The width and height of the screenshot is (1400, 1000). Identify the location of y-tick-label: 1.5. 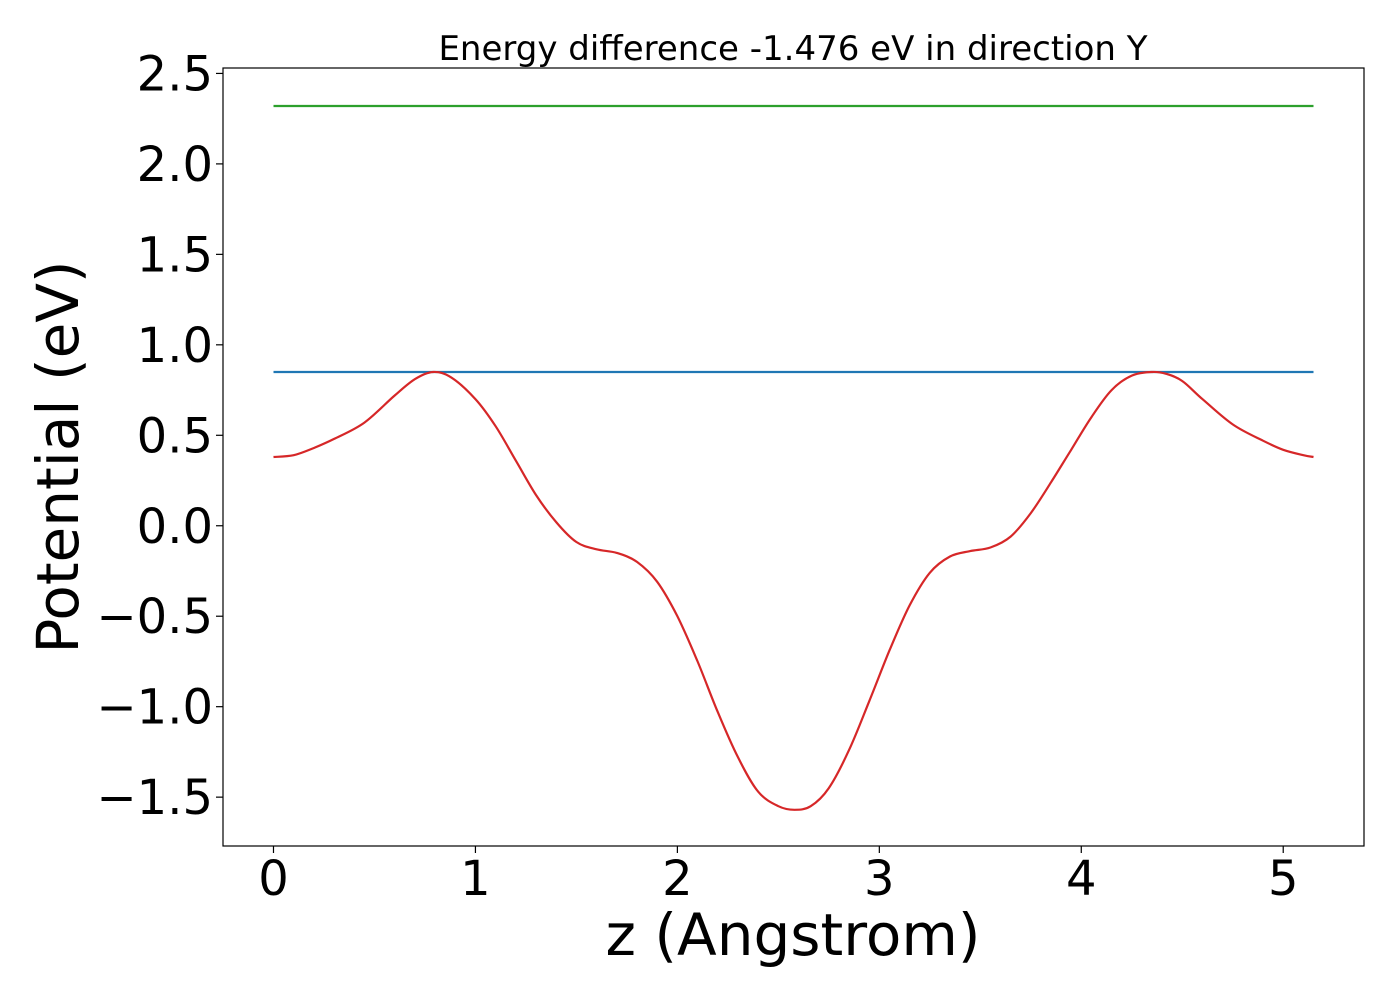
(175, 255).